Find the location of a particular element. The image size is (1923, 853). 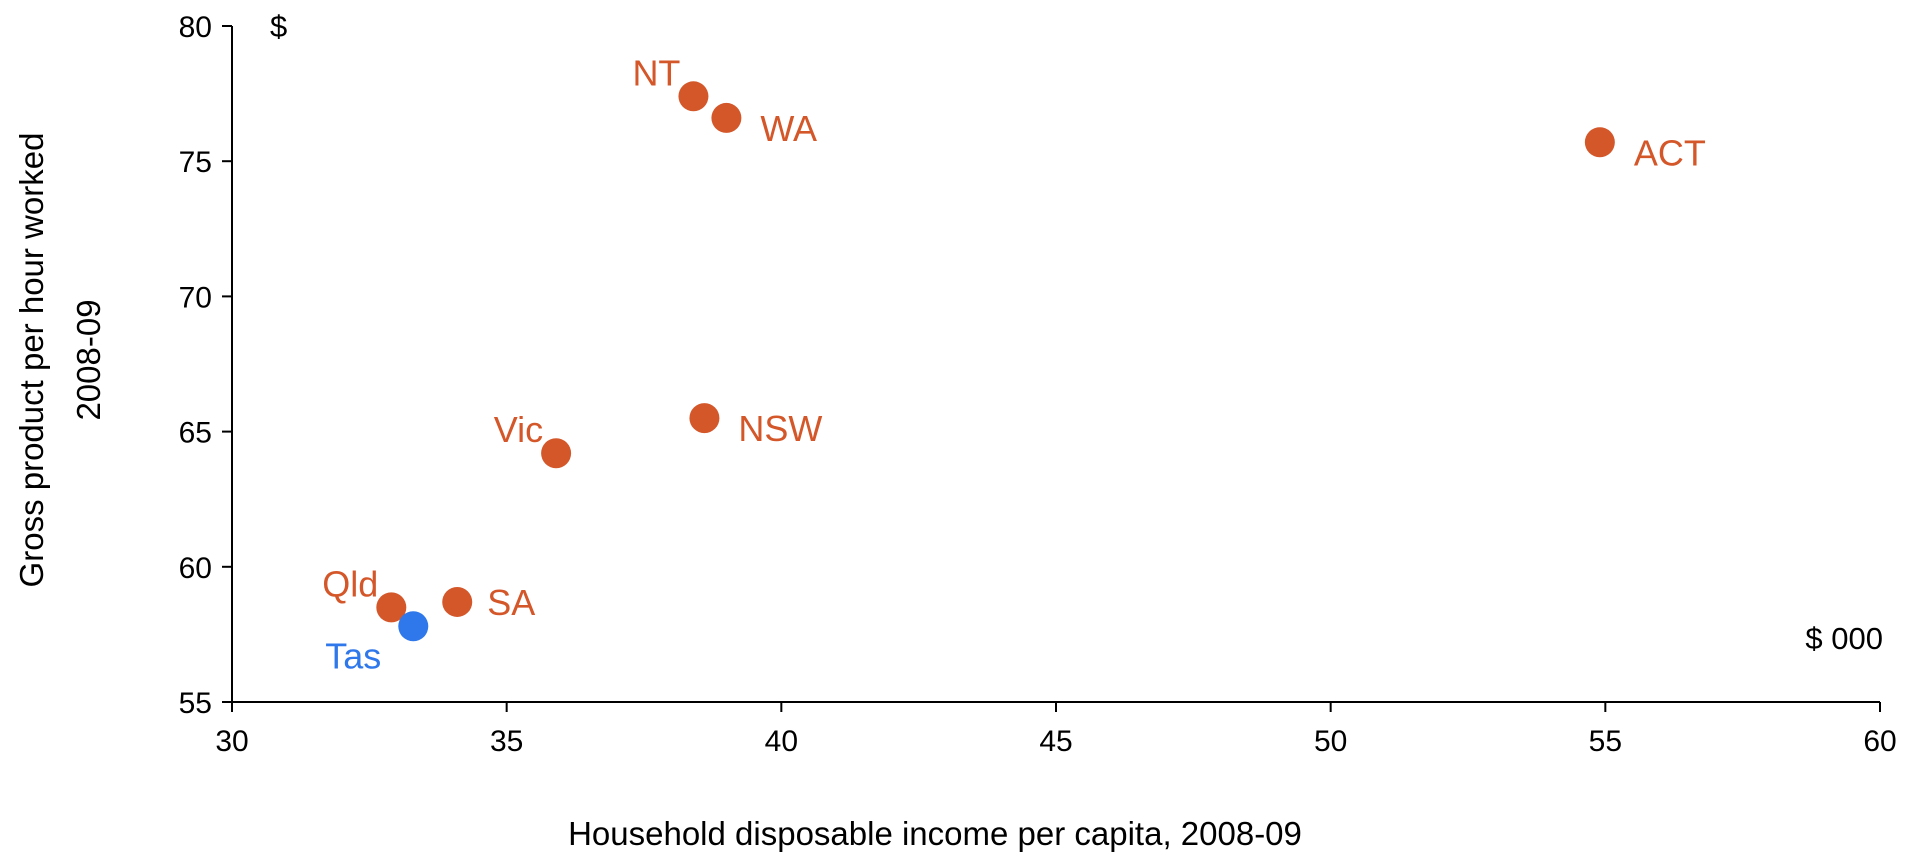

point-vic is located at coordinates (556, 453).